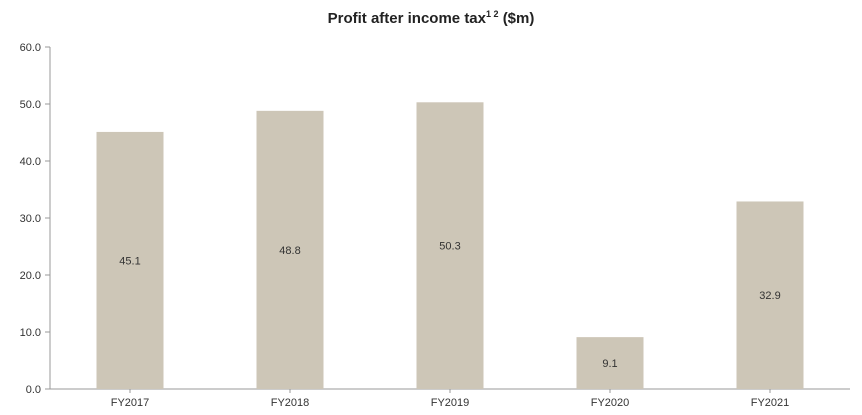 The image size is (862, 415). I want to click on data-label-fy2021: 32.9, so click(769, 296).